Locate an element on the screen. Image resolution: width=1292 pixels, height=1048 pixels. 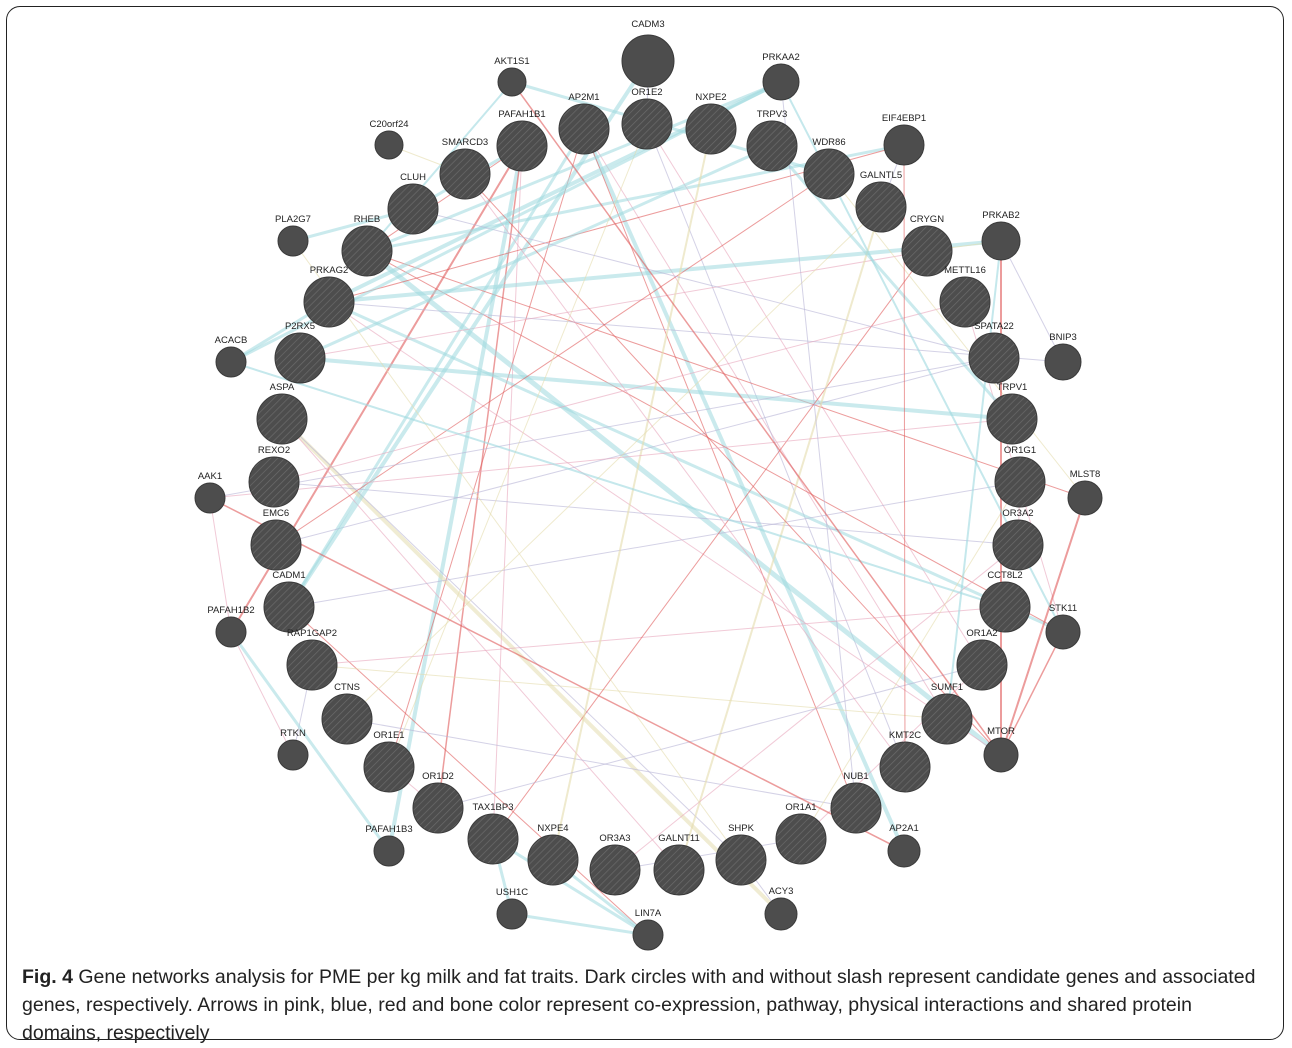
gene-label: OR3A2 is located at coordinates (1017, 513).